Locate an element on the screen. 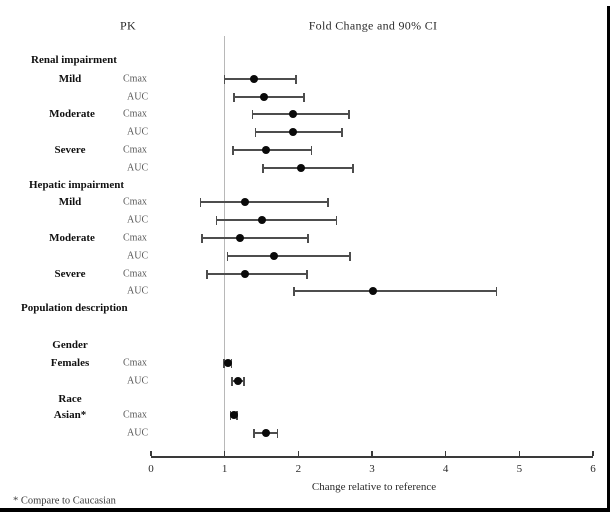 The height and width of the screenshot is (512, 610). subsection-label-race: Race is located at coordinates (70, 399).